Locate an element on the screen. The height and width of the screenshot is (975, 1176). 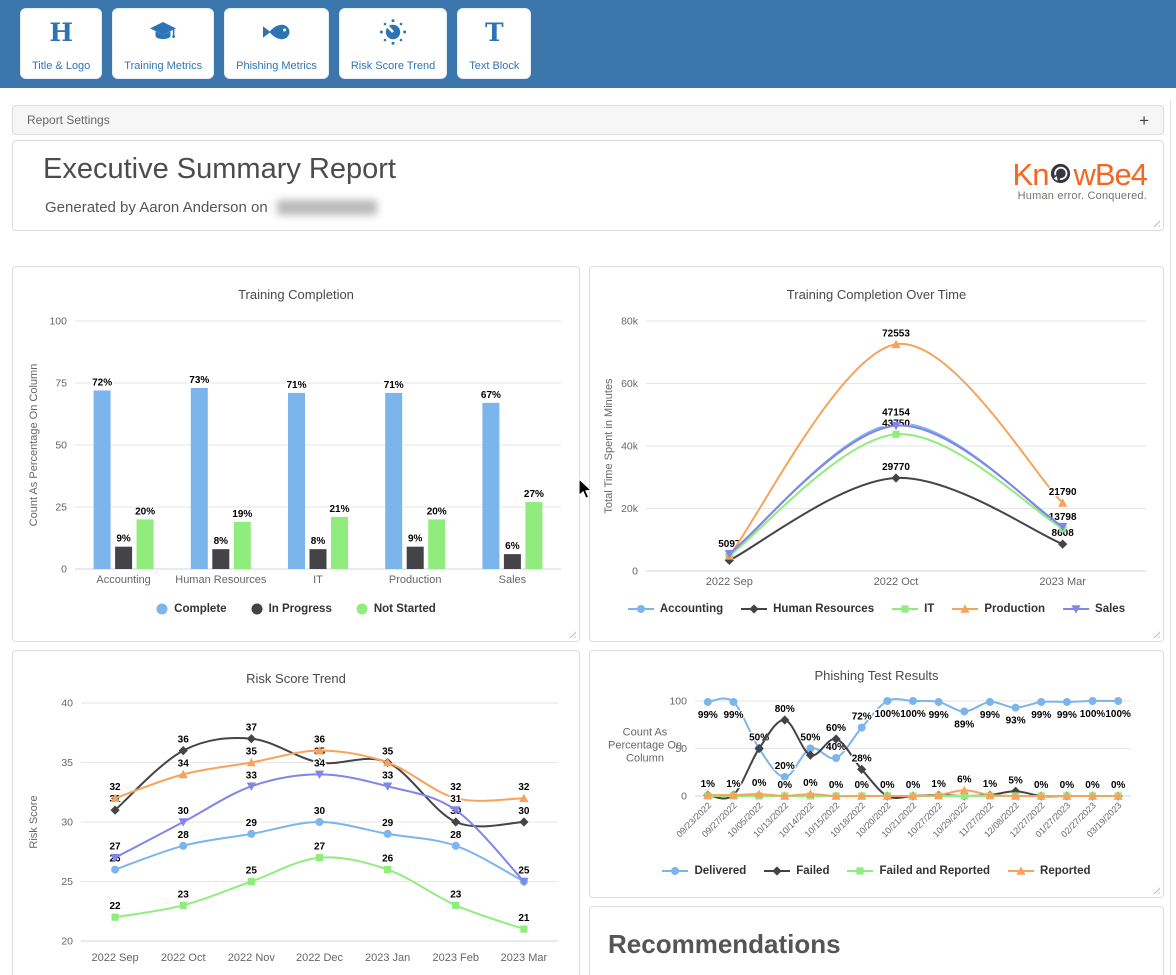
legend-item-failed: Failed is located at coordinates (796, 871).